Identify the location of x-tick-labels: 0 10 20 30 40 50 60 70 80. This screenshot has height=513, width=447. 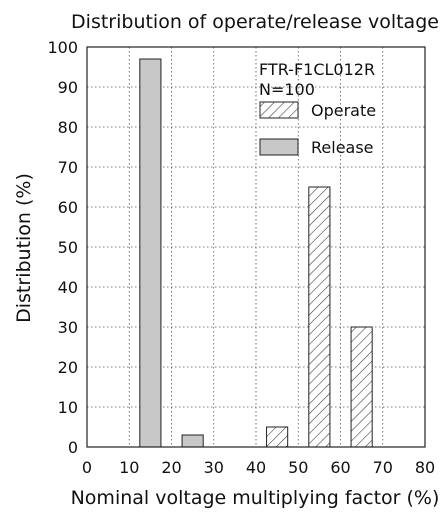
(258, 467).